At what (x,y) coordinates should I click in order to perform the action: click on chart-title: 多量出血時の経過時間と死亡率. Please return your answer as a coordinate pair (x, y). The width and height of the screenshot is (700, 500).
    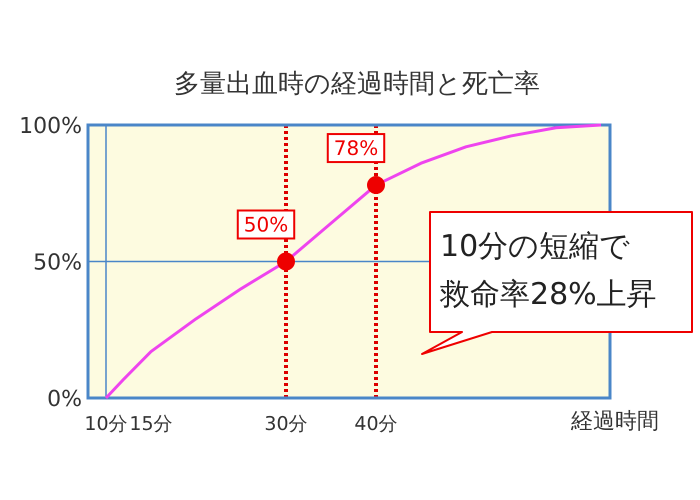
    Looking at the image, I should click on (357, 84).